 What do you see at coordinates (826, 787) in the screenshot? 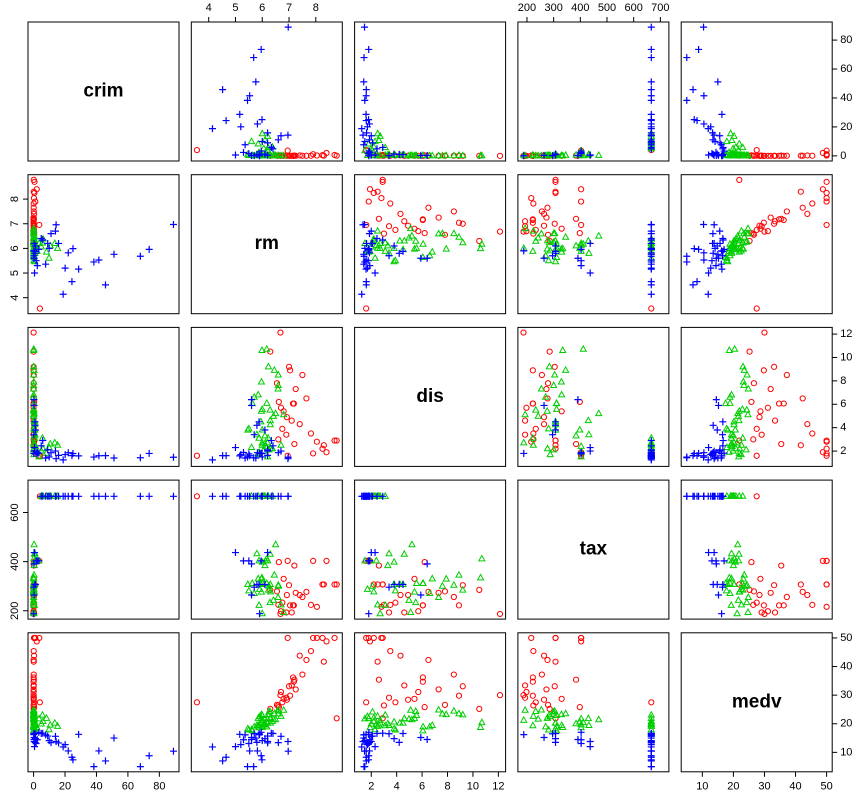
I see `x-tick-label: 50` at bounding box center [826, 787].